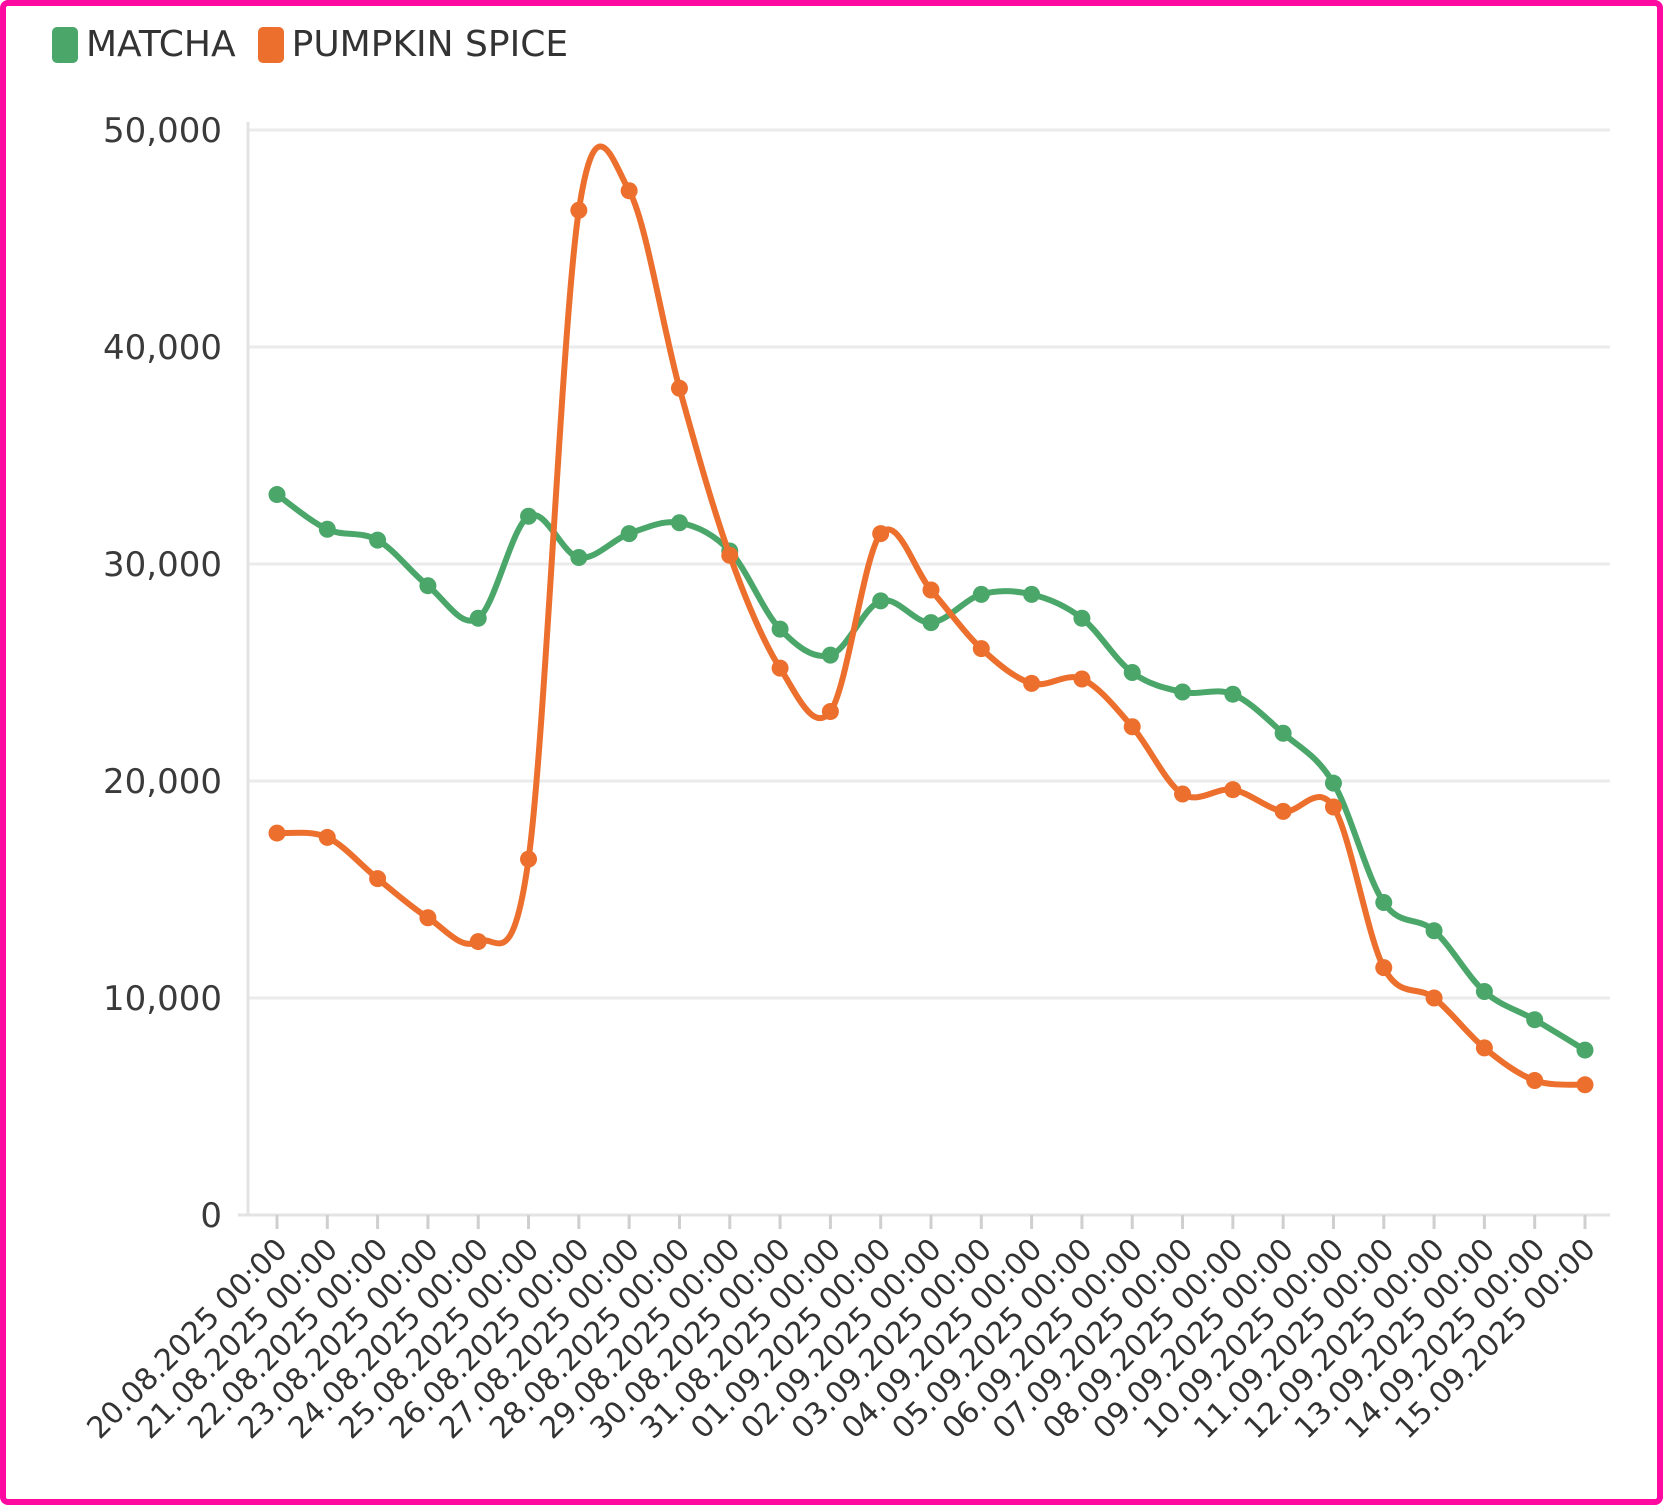 This screenshot has width=1663, height=1505. Describe the element at coordinates (162, 565) in the screenshot. I see `y-tick-label: 30,000` at that location.